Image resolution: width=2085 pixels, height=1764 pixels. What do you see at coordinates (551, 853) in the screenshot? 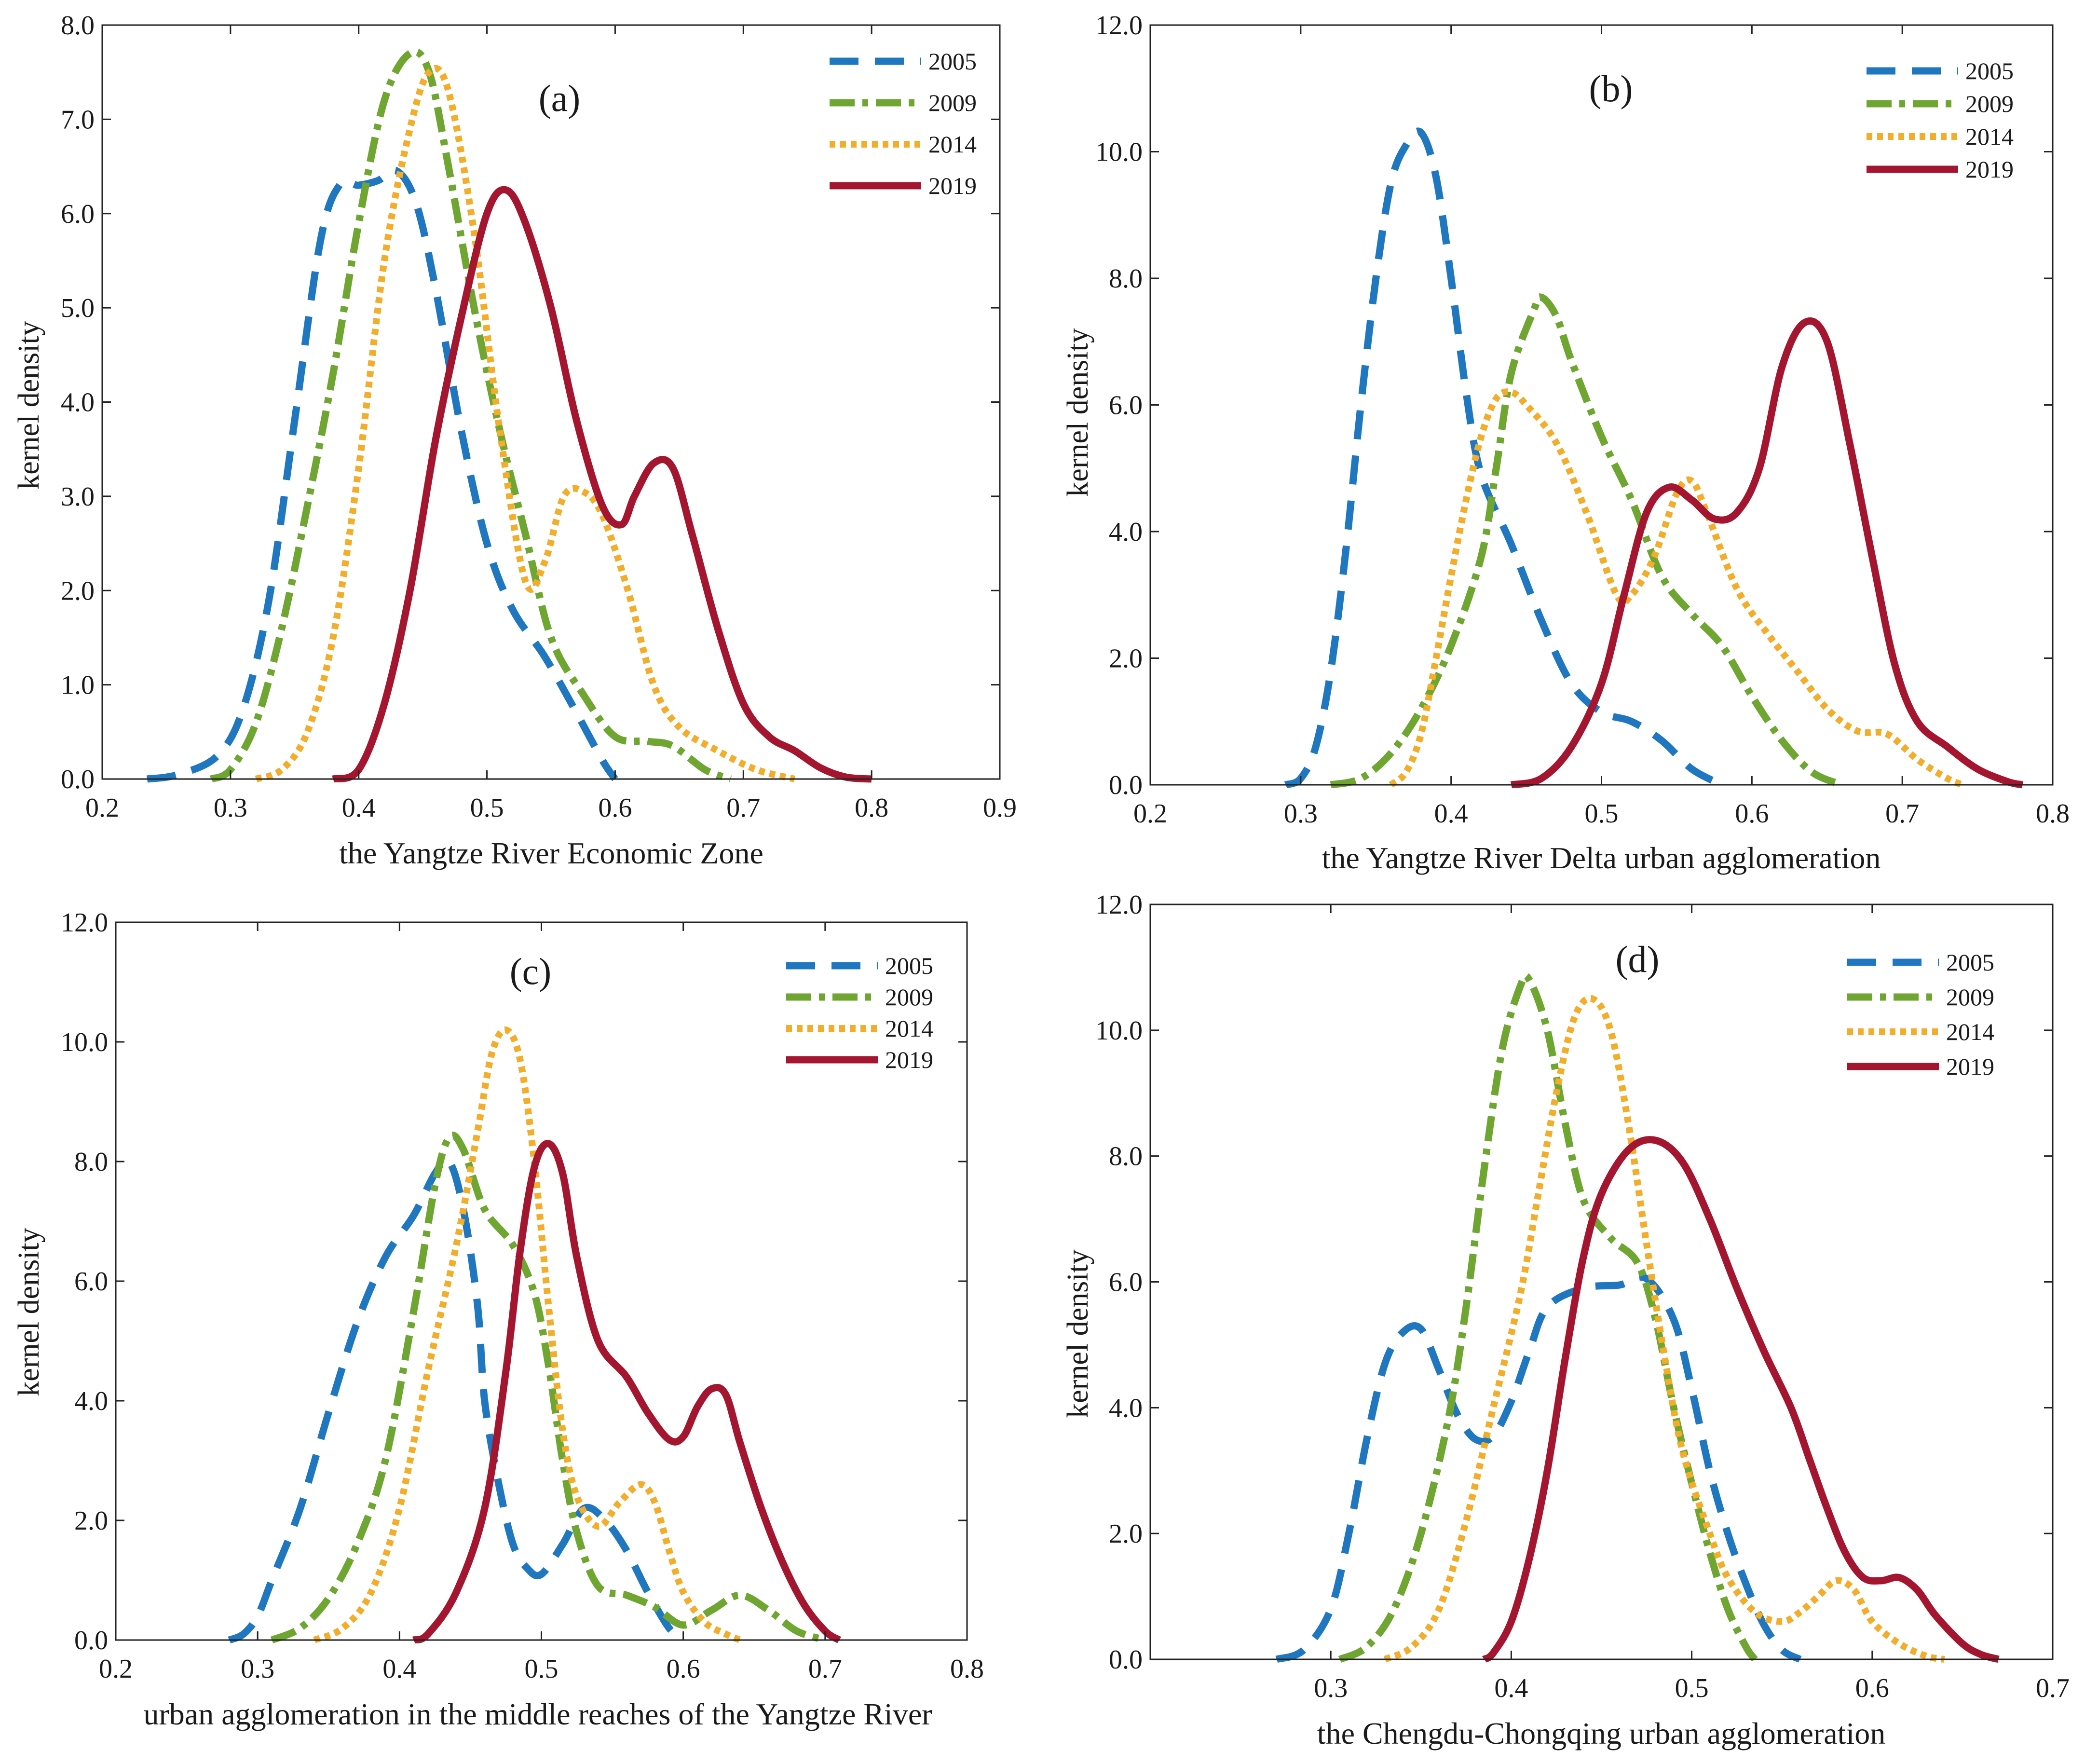
I see `x-axis-label: the Yangtze River Economic Zone` at bounding box center [551, 853].